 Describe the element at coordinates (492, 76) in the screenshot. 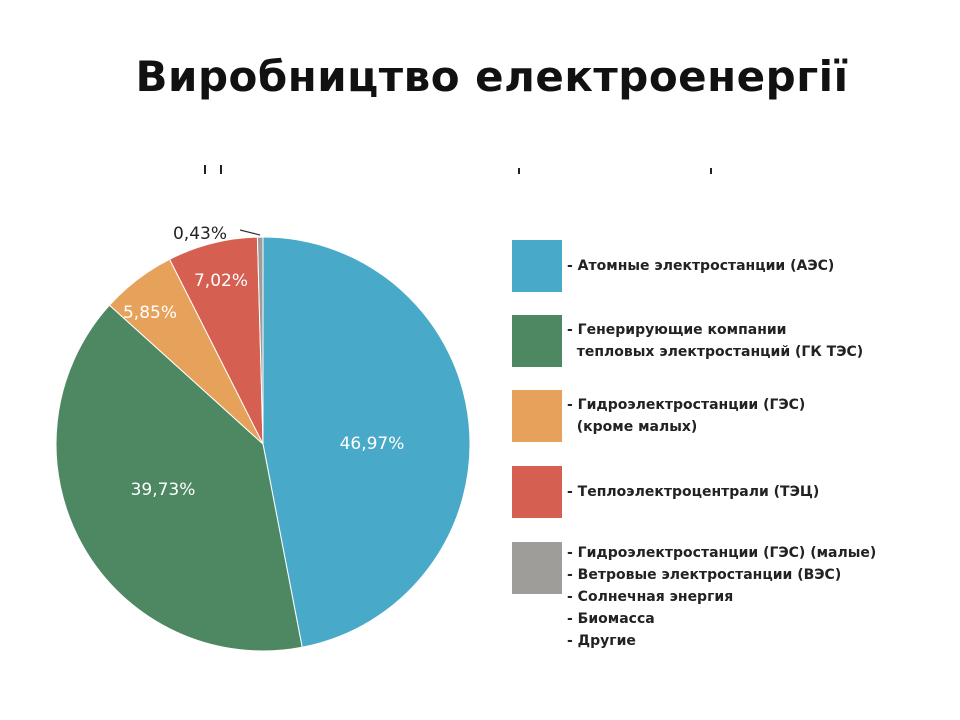

I see `page-title: Виробництво електроенергії` at that location.